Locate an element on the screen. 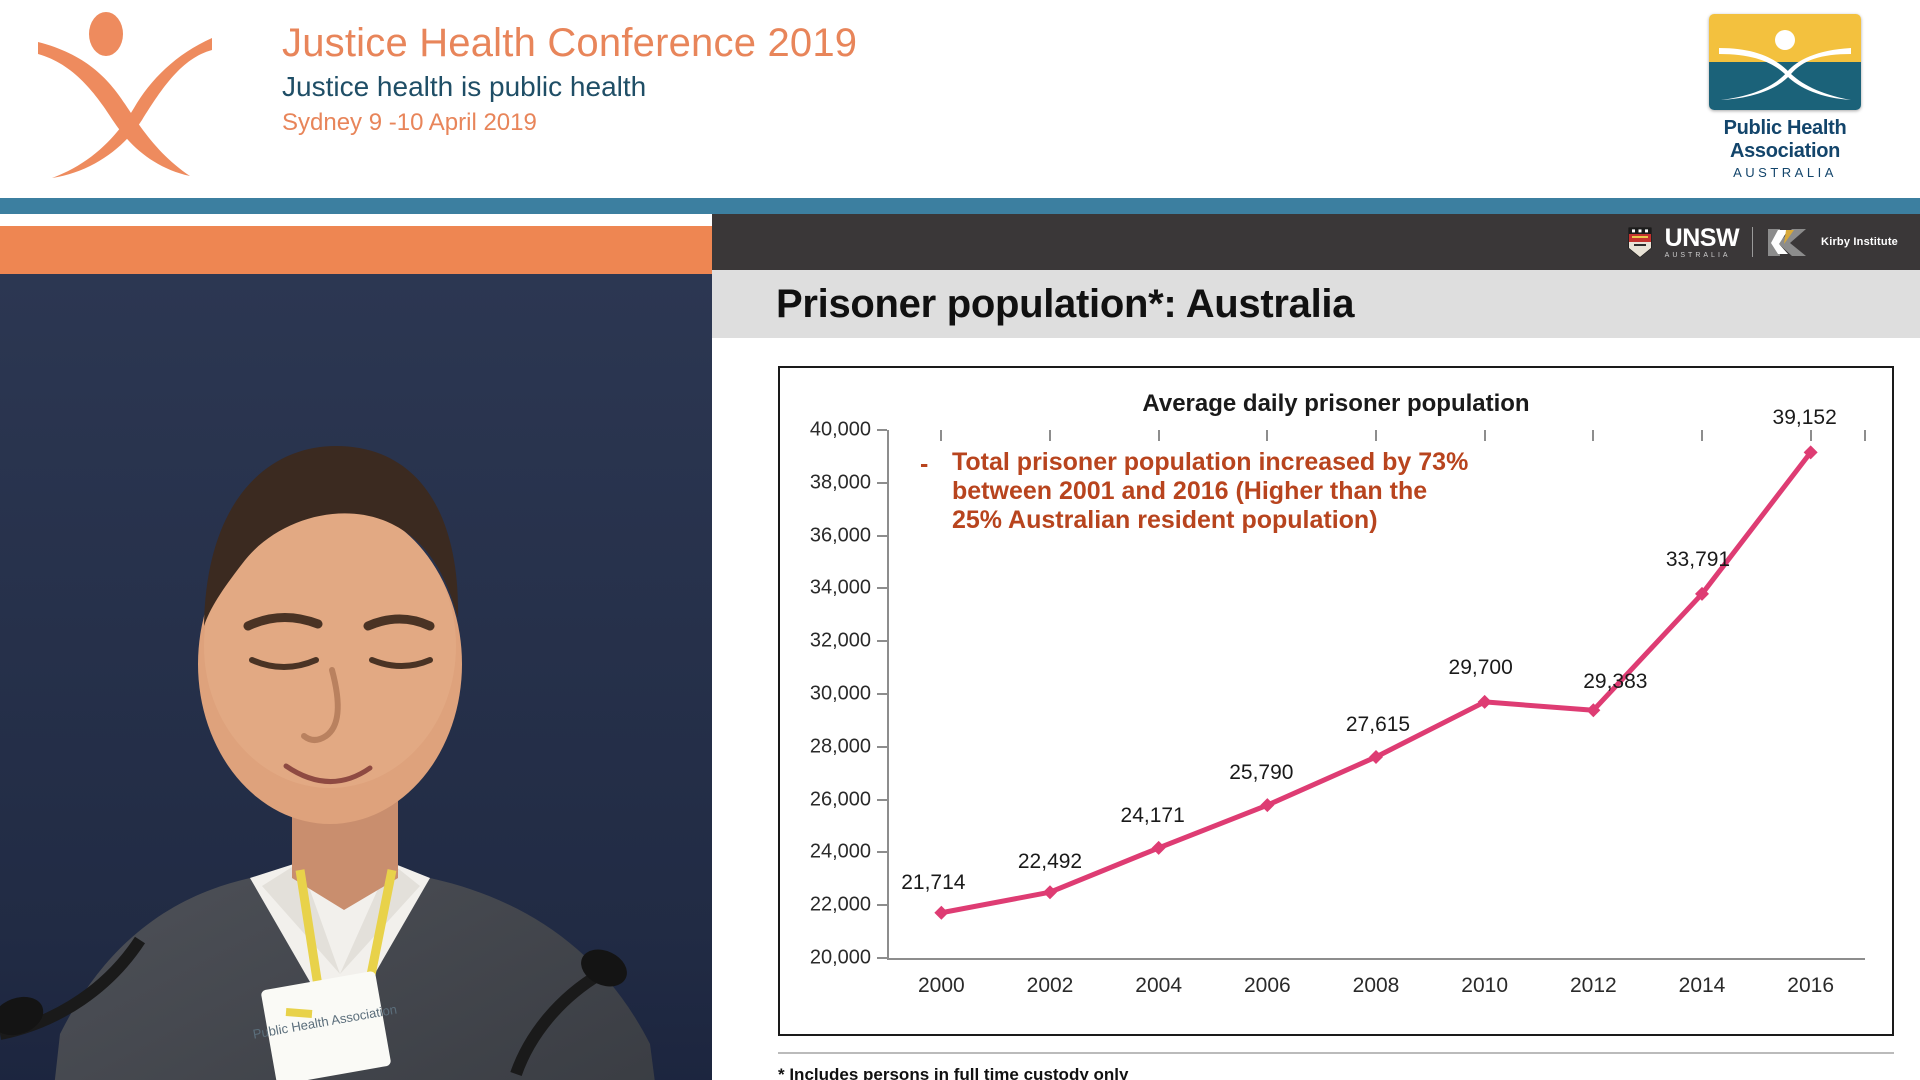 Image resolution: width=1920 pixels, height=1080 pixels. pha-name: Public Health Association is located at coordinates (1785, 139).